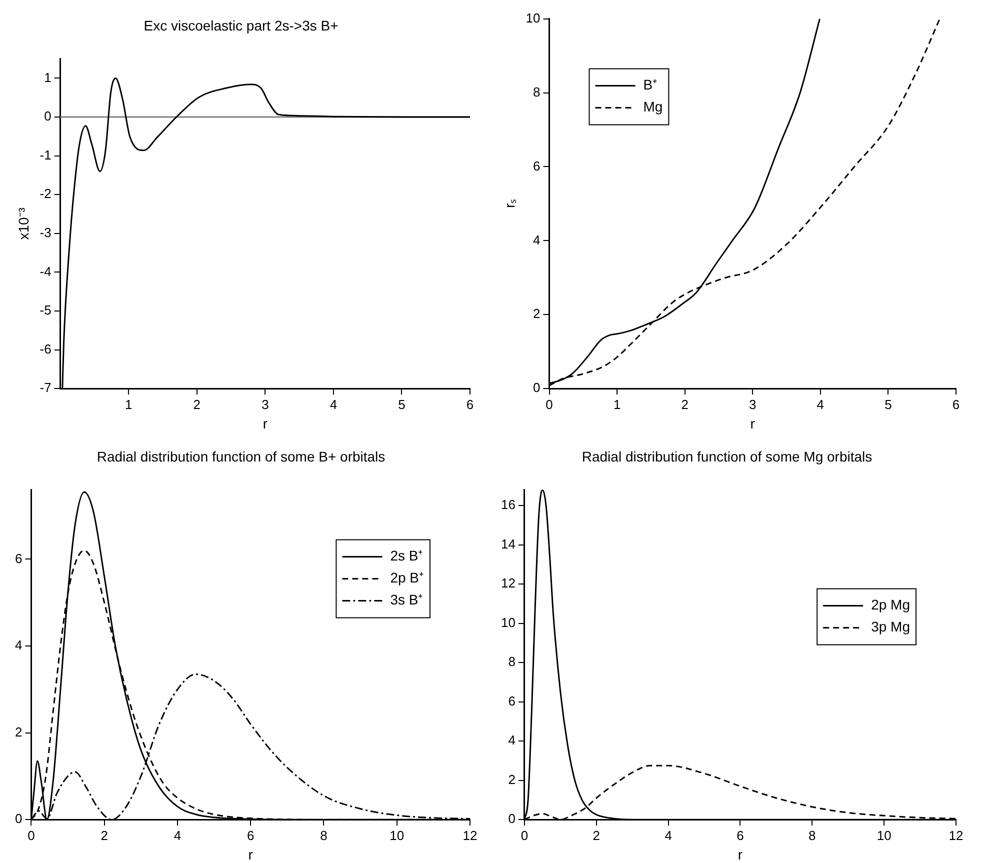 This screenshot has width=982, height=863. Describe the element at coordinates (241, 456) in the screenshot. I see `chart-title: Radial distribution function of some B+ orbitals` at that location.